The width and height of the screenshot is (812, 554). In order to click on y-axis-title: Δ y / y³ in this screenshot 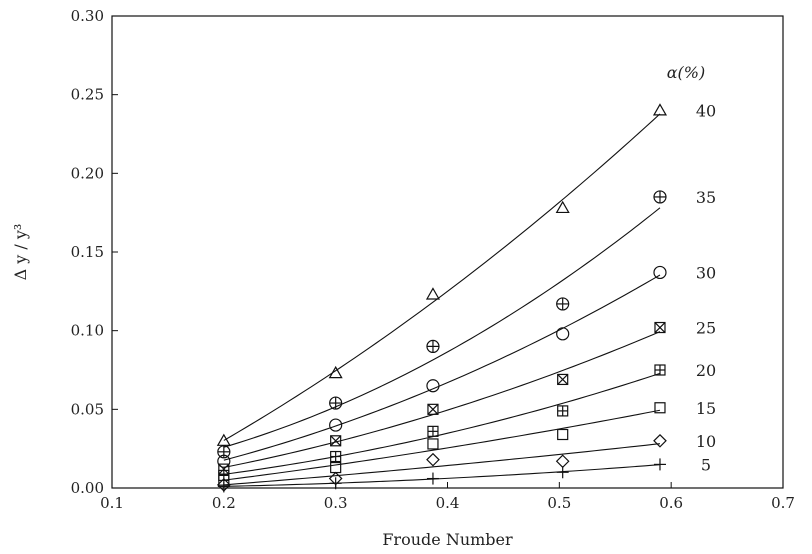, I will do `click(20, 252)`.